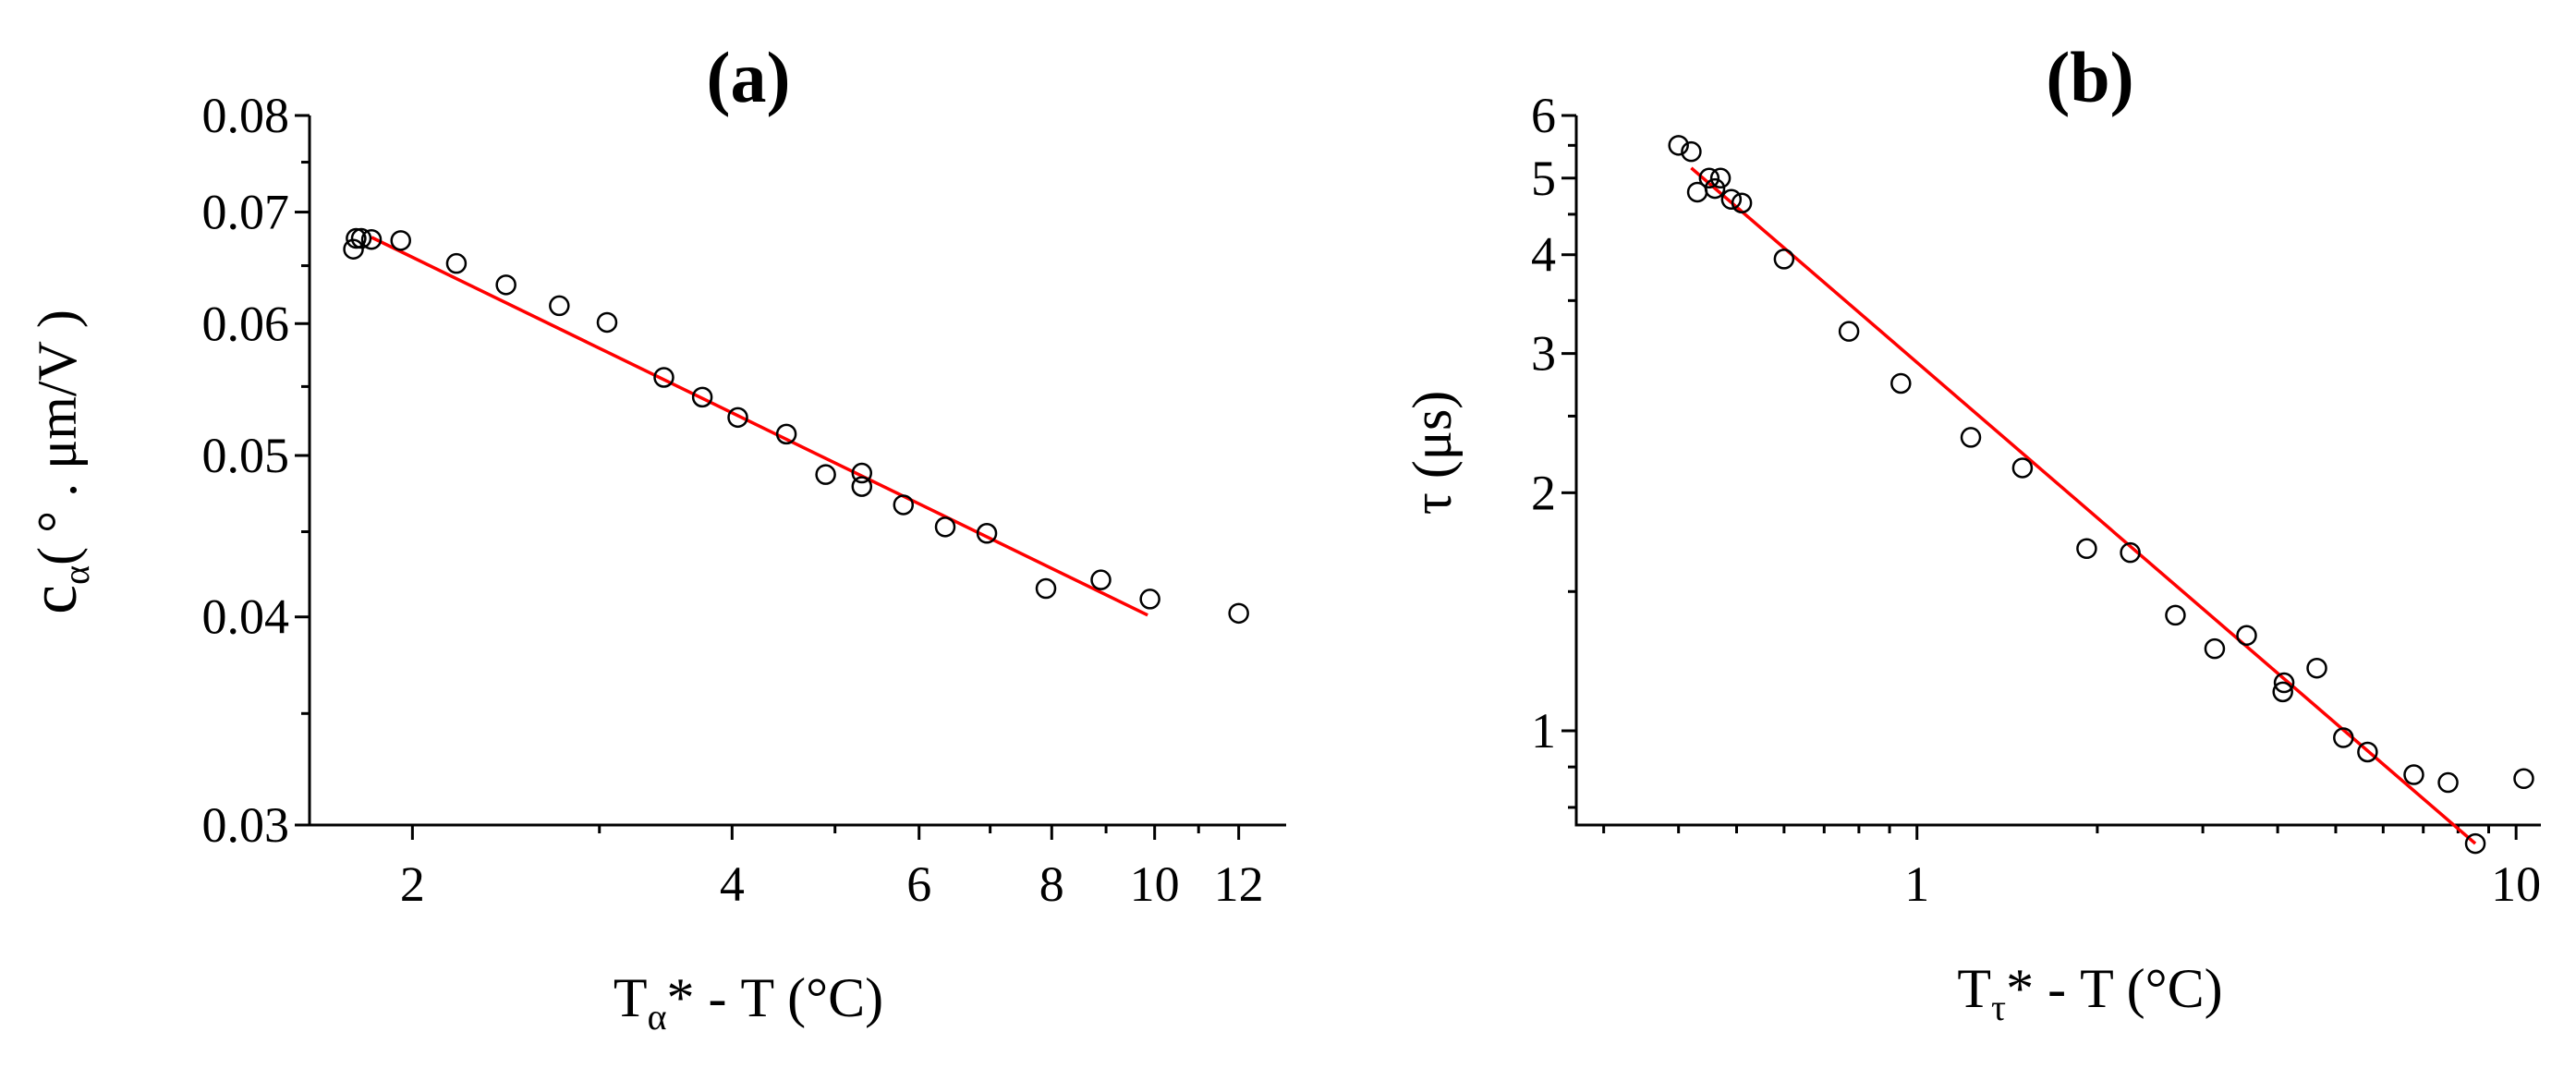 The height and width of the screenshot is (1068, 2576). I want to click on panel-a-x-tick-label: 4, so click(732, 884).